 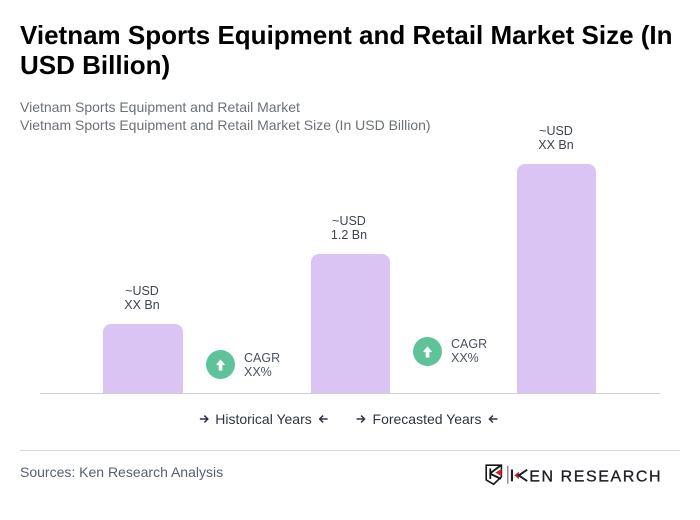 I want to click on svg-text: EN RESEARCH, so click(x=595, y=476).